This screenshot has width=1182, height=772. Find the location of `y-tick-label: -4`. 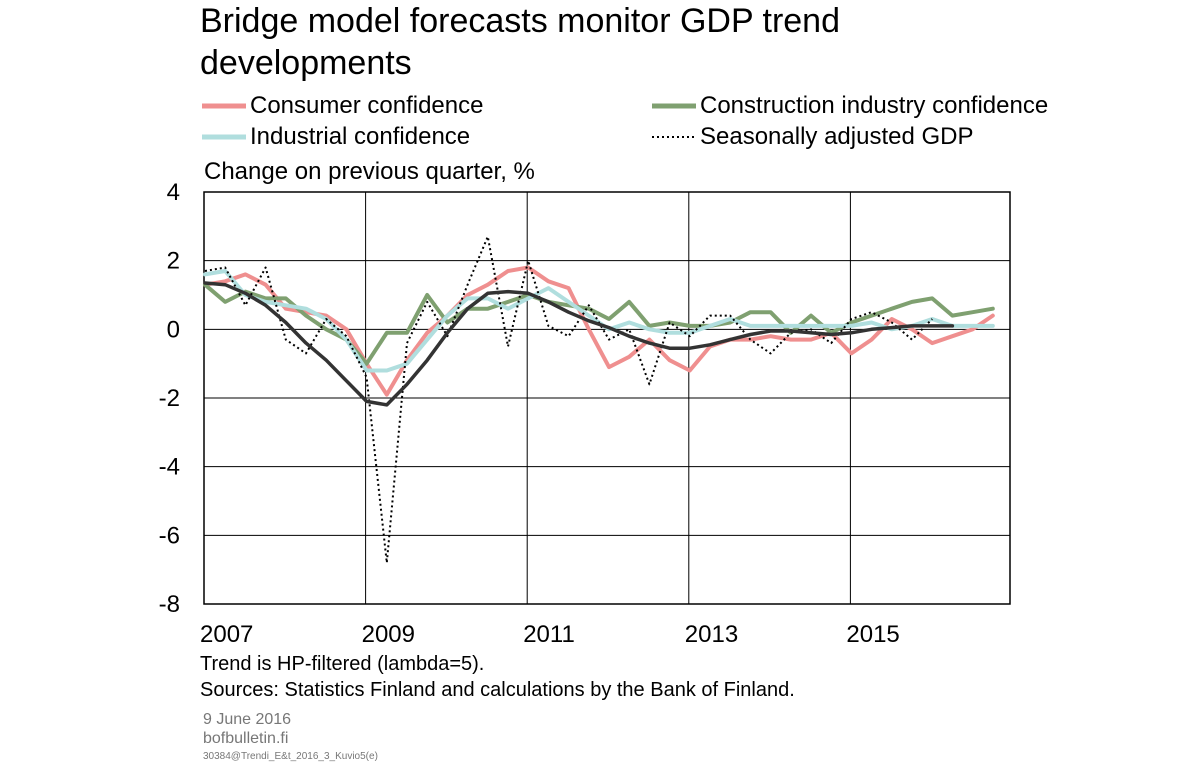

y-tick-label: -4 is located at coordinates (169, 467).